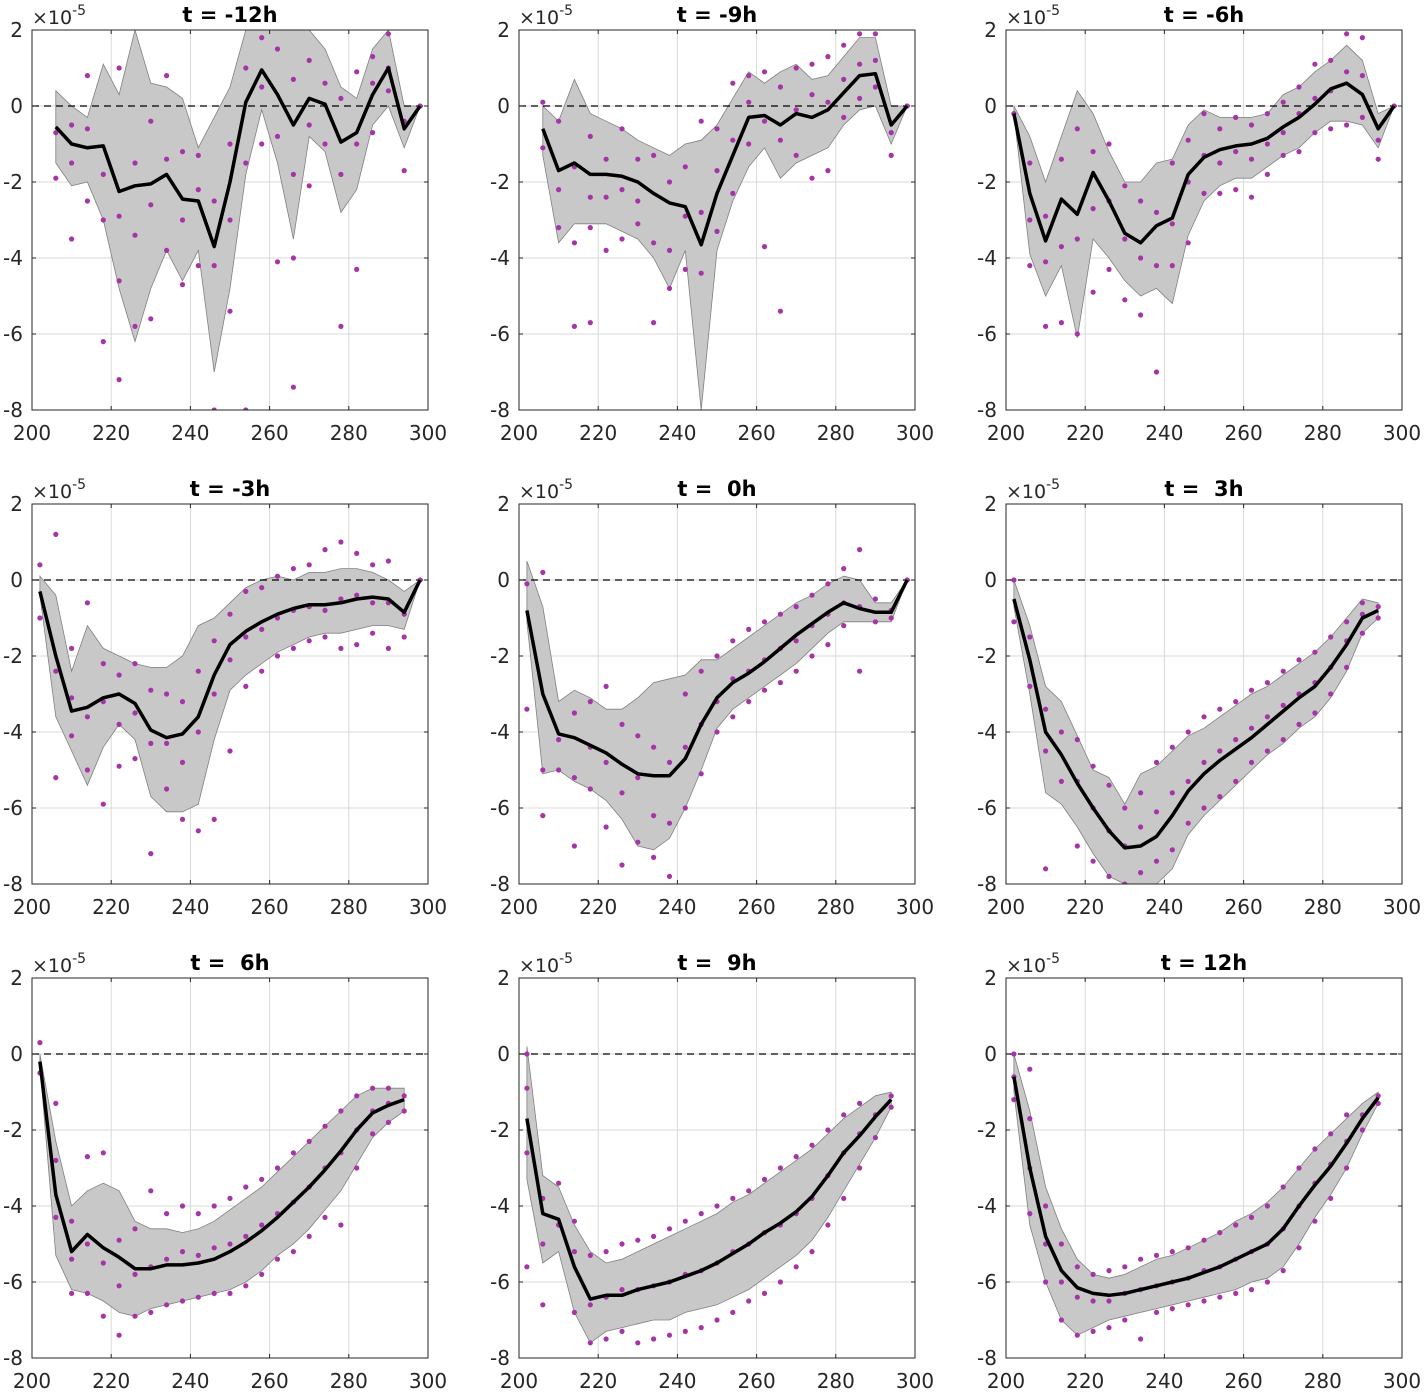 This screenshot has width=1428, height=1393. Describe the element at coordinates (1164, 907) in the screenshot. I see `x-tick-label: 240` at that location.